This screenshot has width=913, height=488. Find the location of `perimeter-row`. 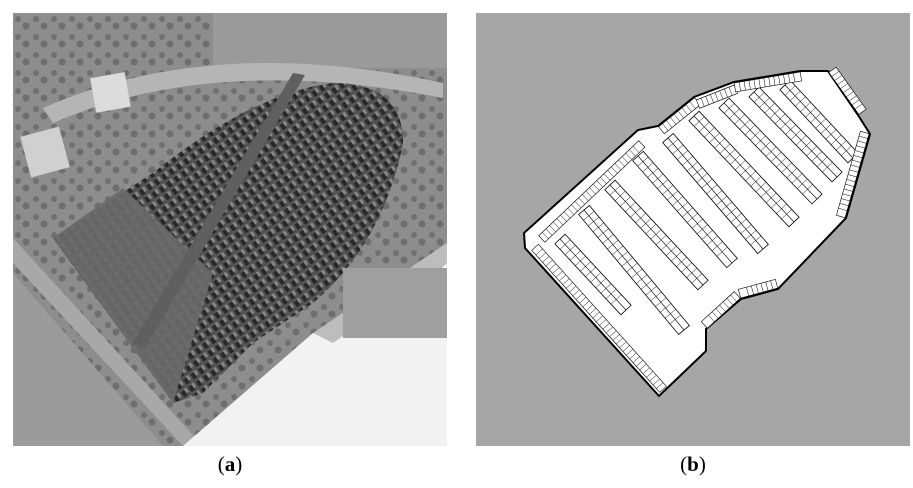

perimeter-row is located at coordinates (720, 310).